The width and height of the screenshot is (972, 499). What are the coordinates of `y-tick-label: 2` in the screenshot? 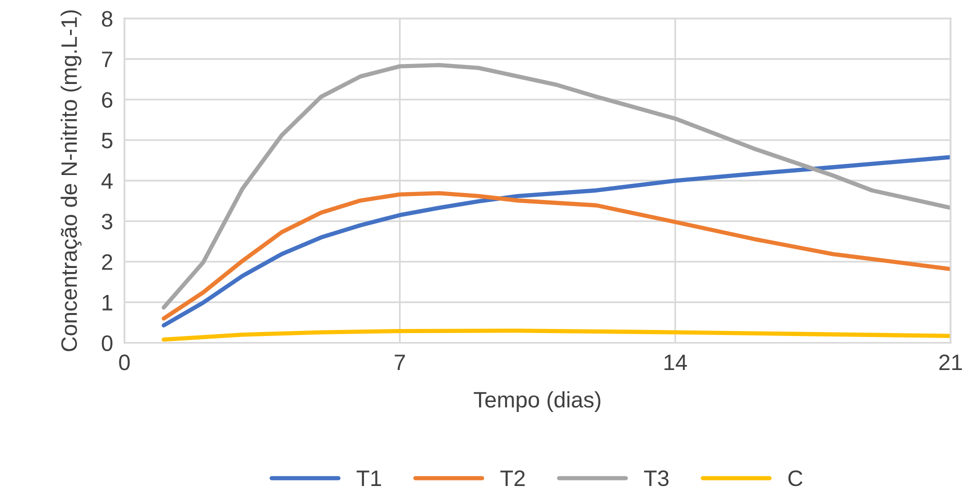 It's located at (107, 262).